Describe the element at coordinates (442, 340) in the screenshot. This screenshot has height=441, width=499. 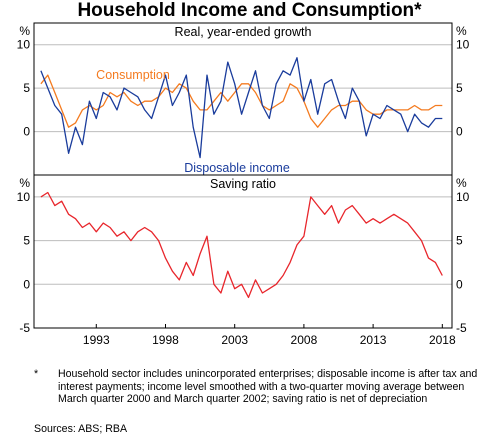
I see `x-tick-label: 2018` at that location.